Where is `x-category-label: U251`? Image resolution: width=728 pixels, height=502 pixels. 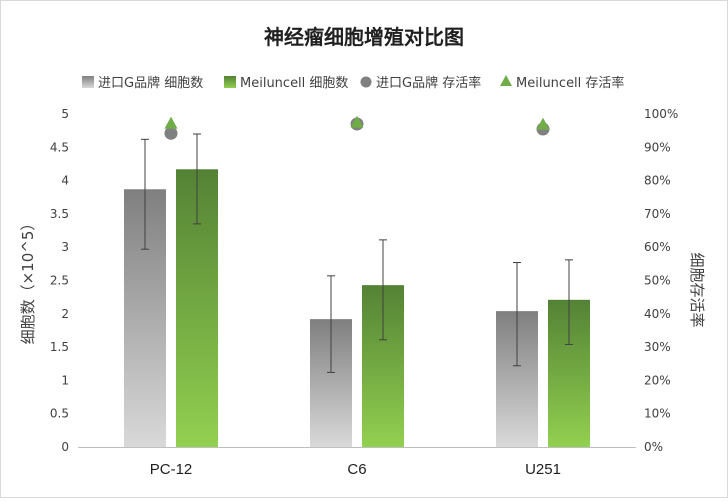 x-category-label: U251 is located at coordinates (543, 469).